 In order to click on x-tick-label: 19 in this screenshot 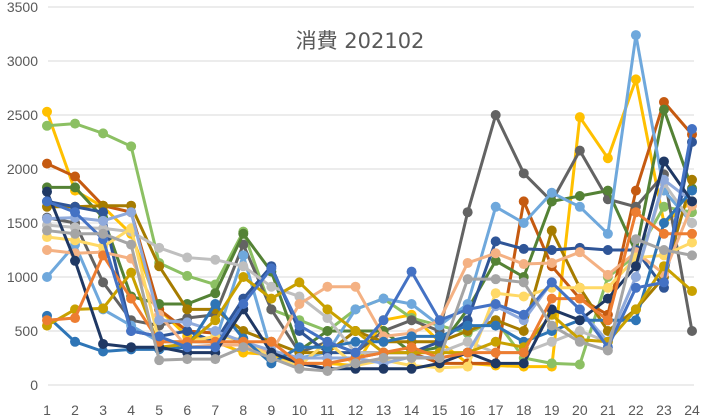, I will do `click(552, 410)`.